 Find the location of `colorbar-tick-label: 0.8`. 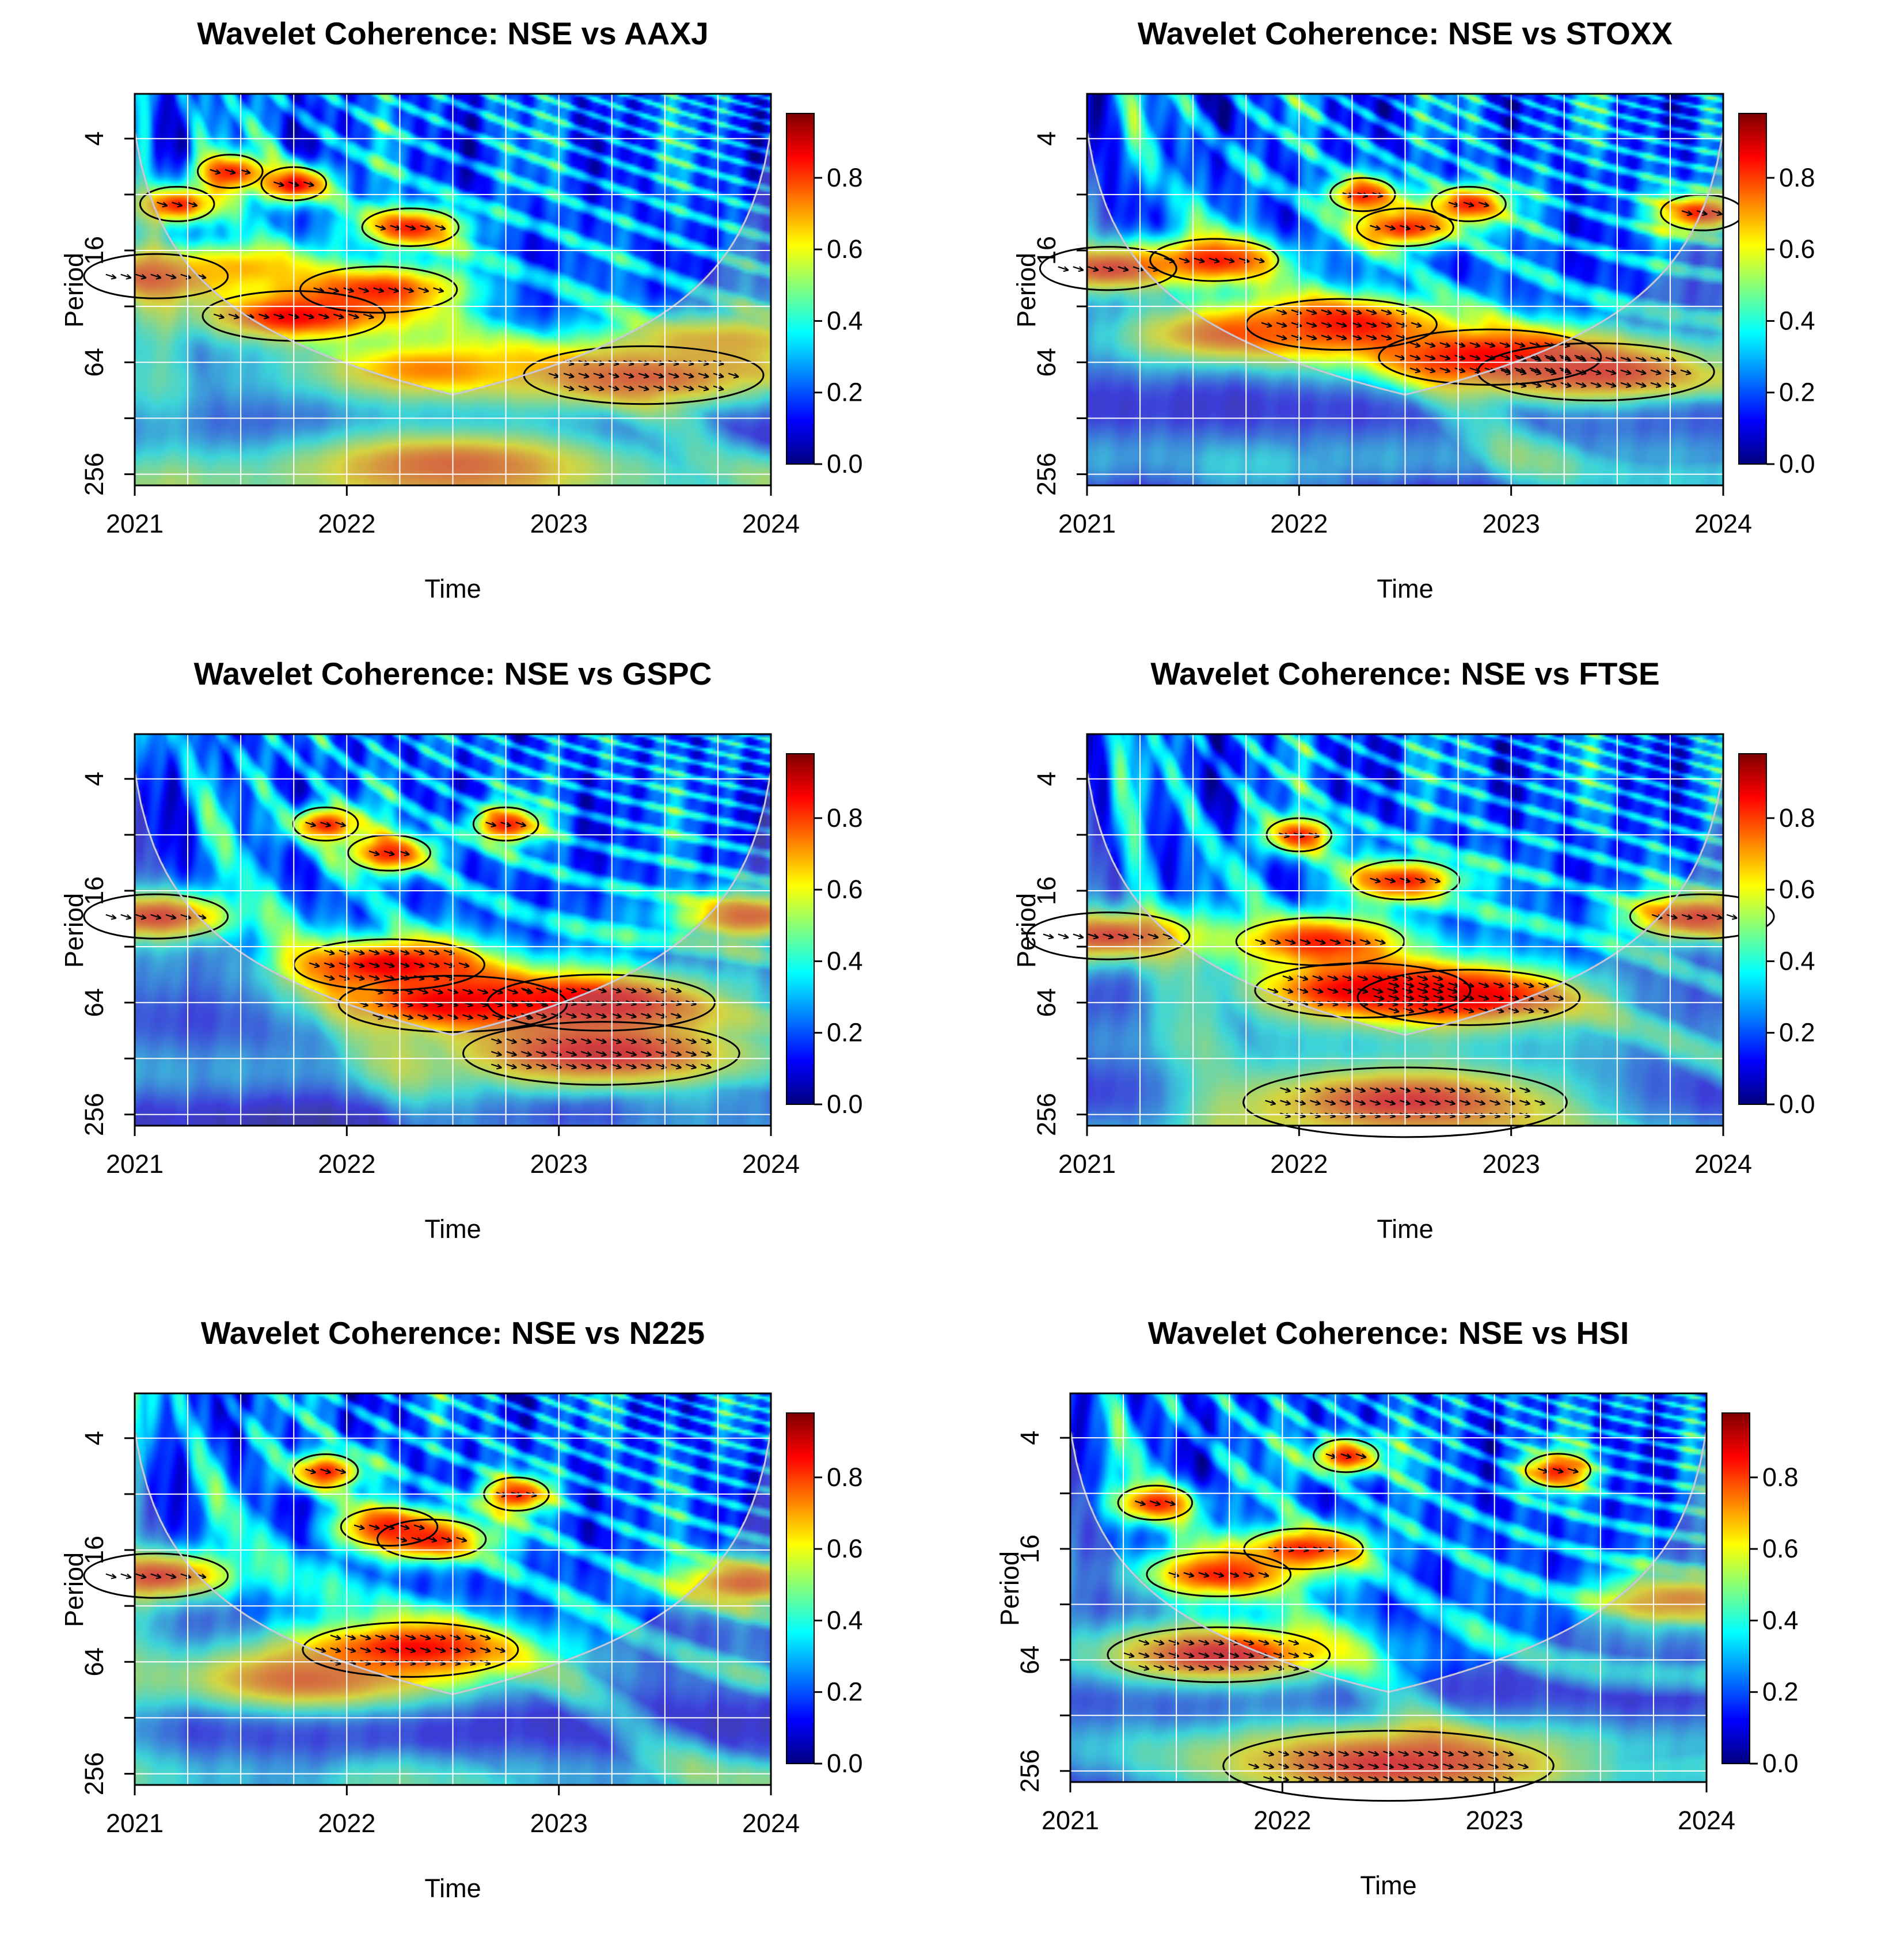

colorbar-tick-label: 0.8 is located at coordinates (845, 177).